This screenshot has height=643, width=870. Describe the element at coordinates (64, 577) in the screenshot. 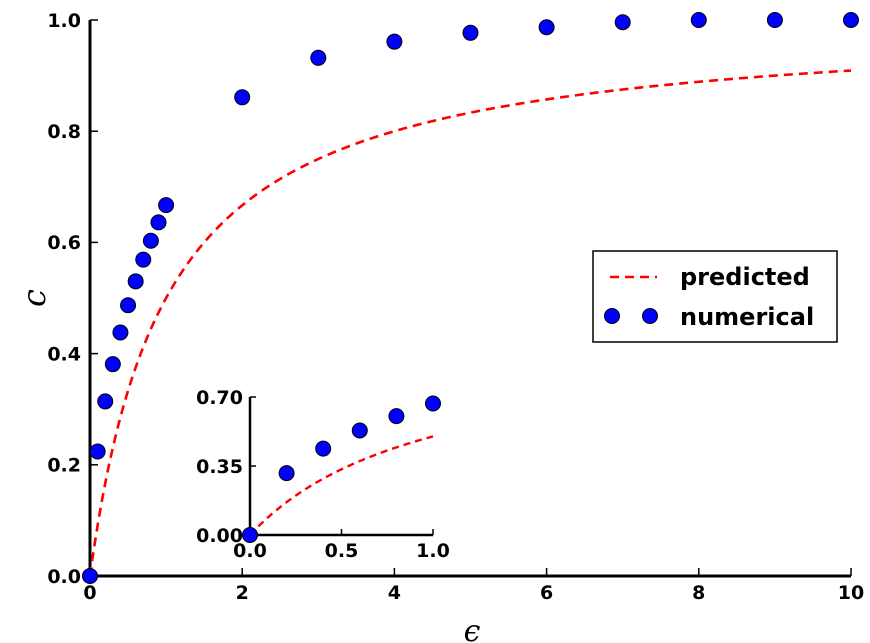

I see `y-tick-label: 0.0` at that location.